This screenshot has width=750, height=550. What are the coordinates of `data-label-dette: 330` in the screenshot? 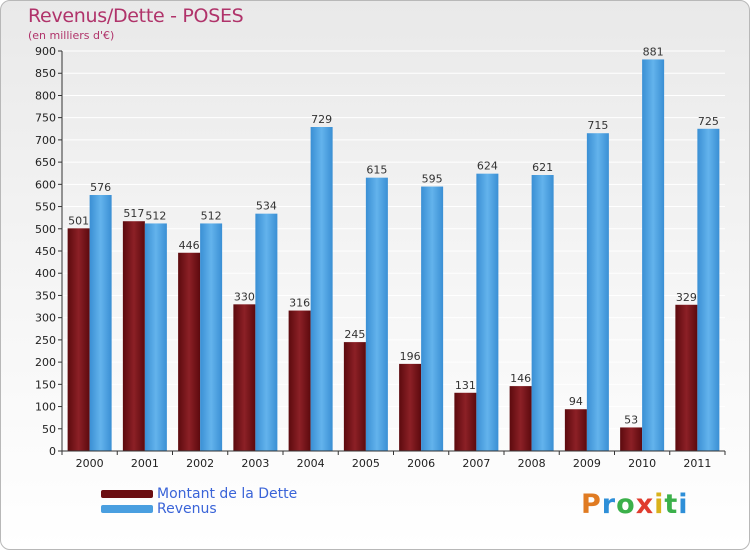 It's located at (244, 296).